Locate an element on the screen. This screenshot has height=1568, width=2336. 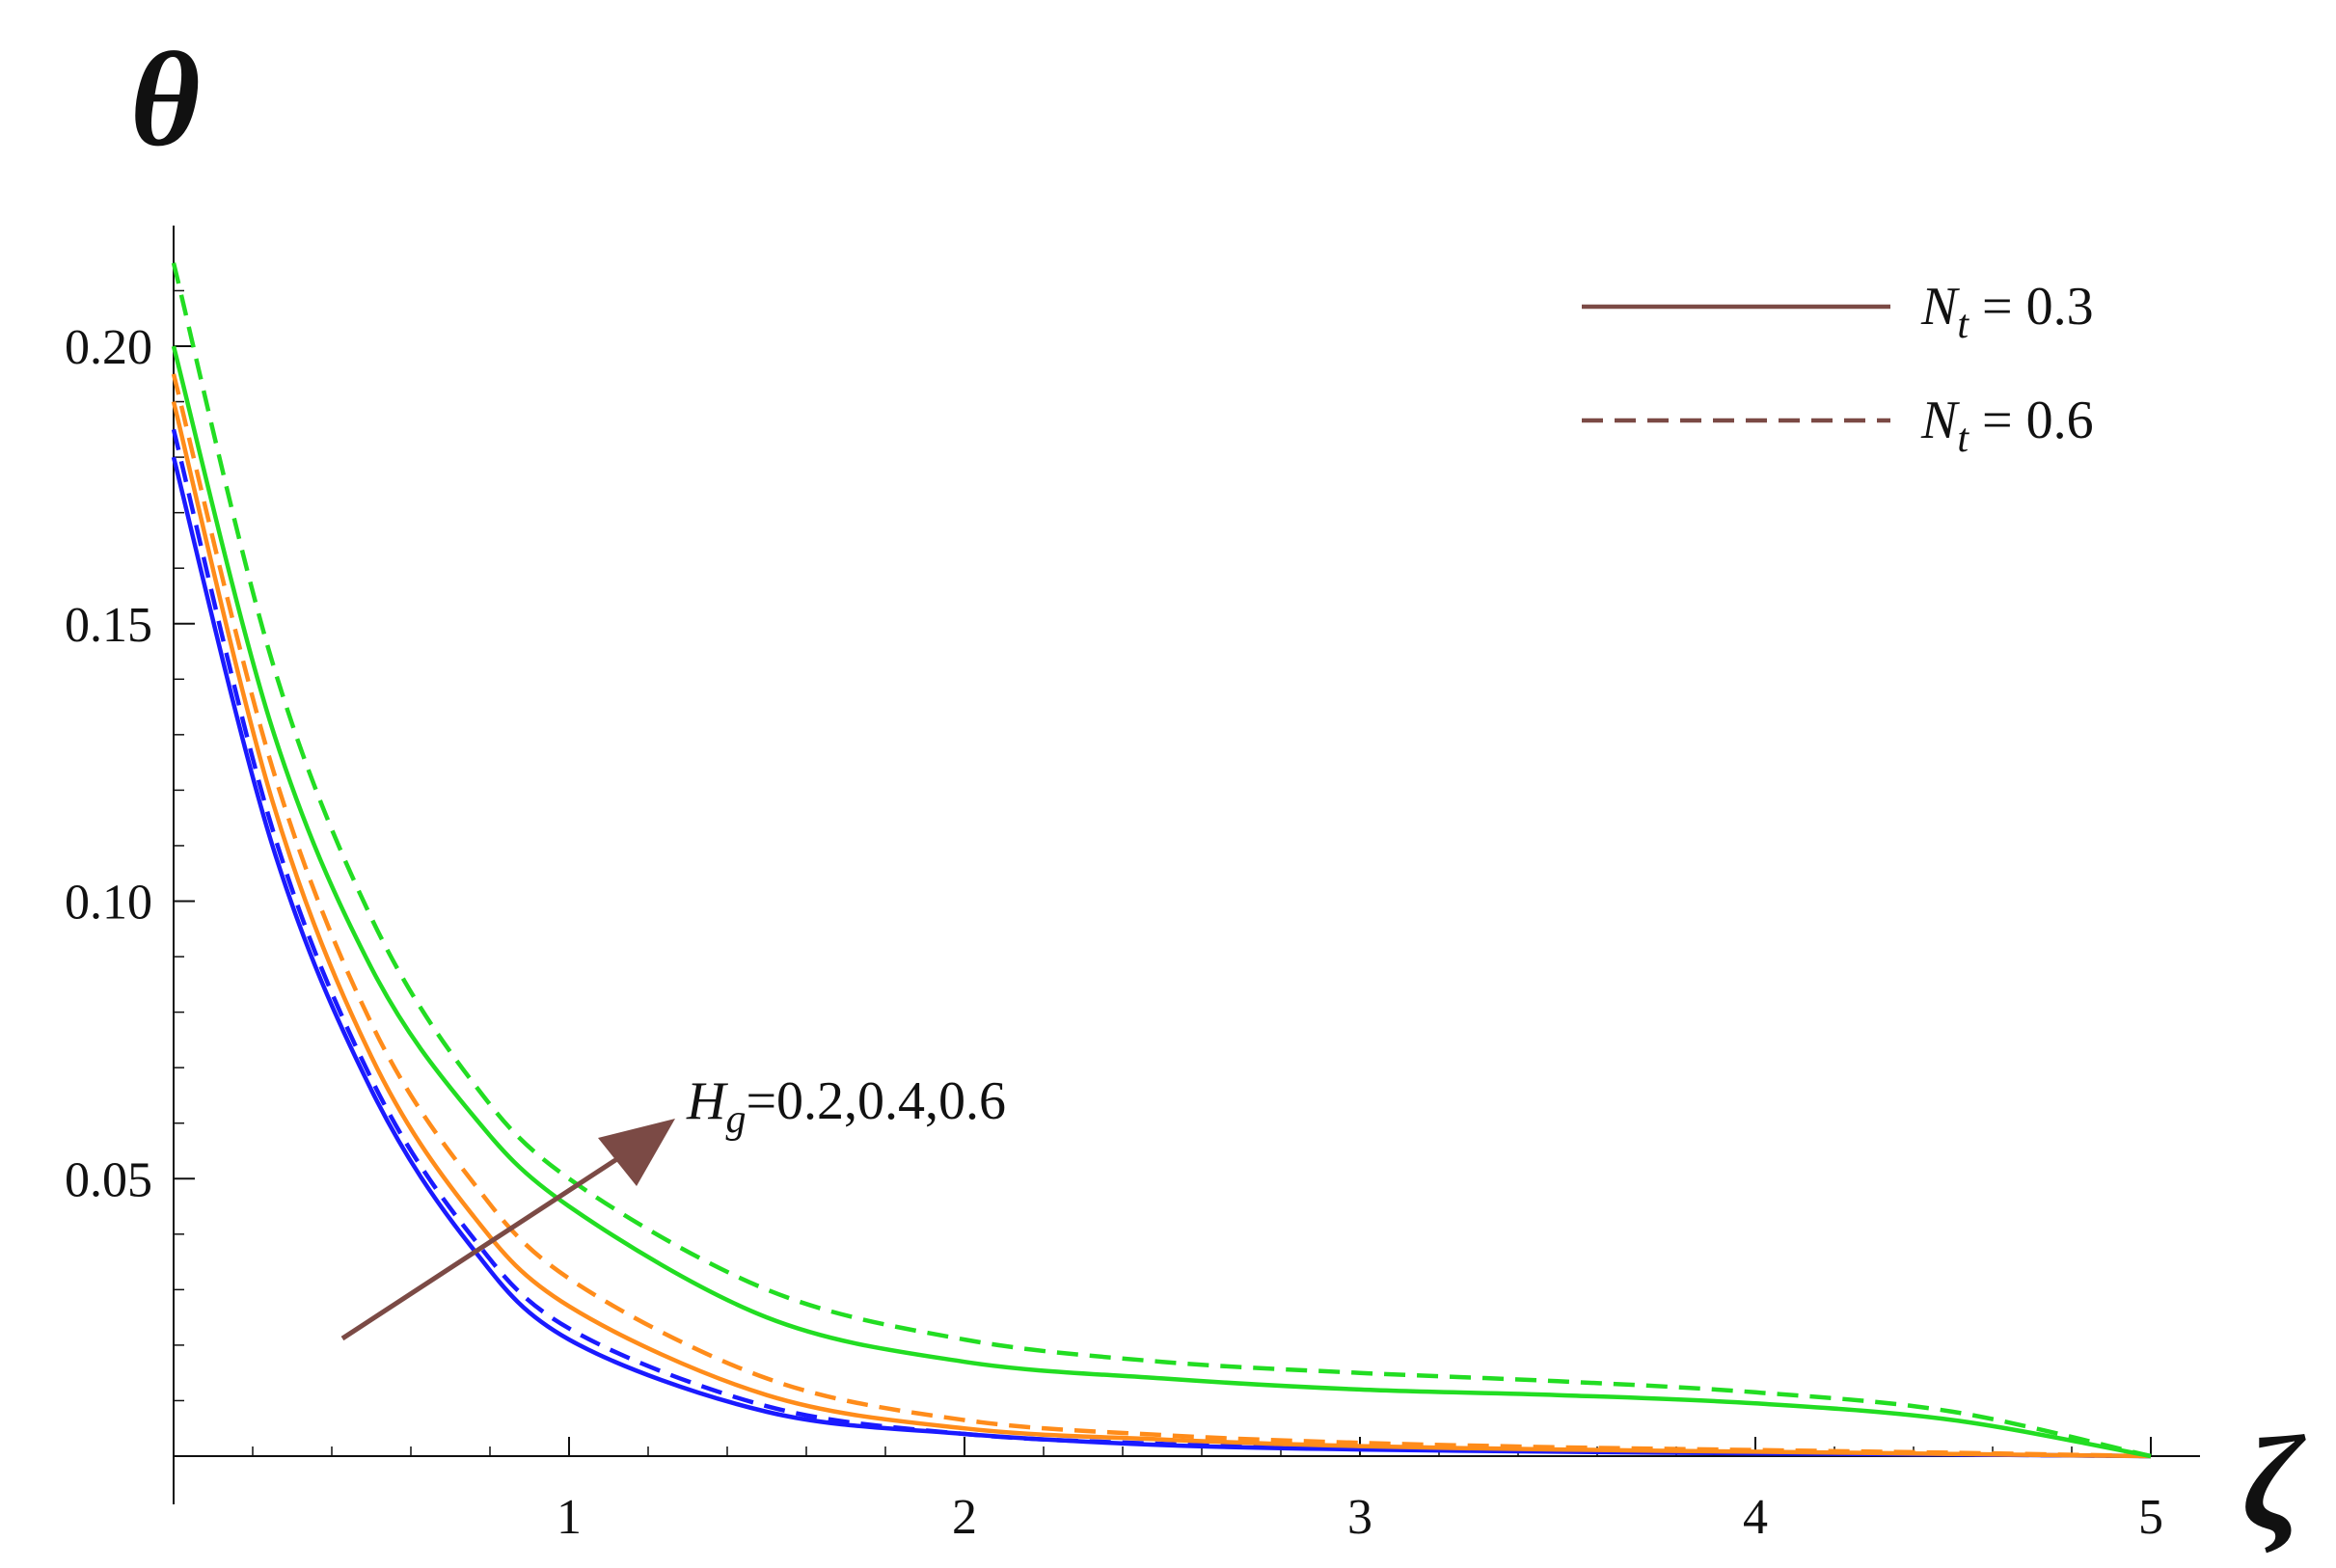
annotation-arrow-head is located at coordinates (637, 1152).